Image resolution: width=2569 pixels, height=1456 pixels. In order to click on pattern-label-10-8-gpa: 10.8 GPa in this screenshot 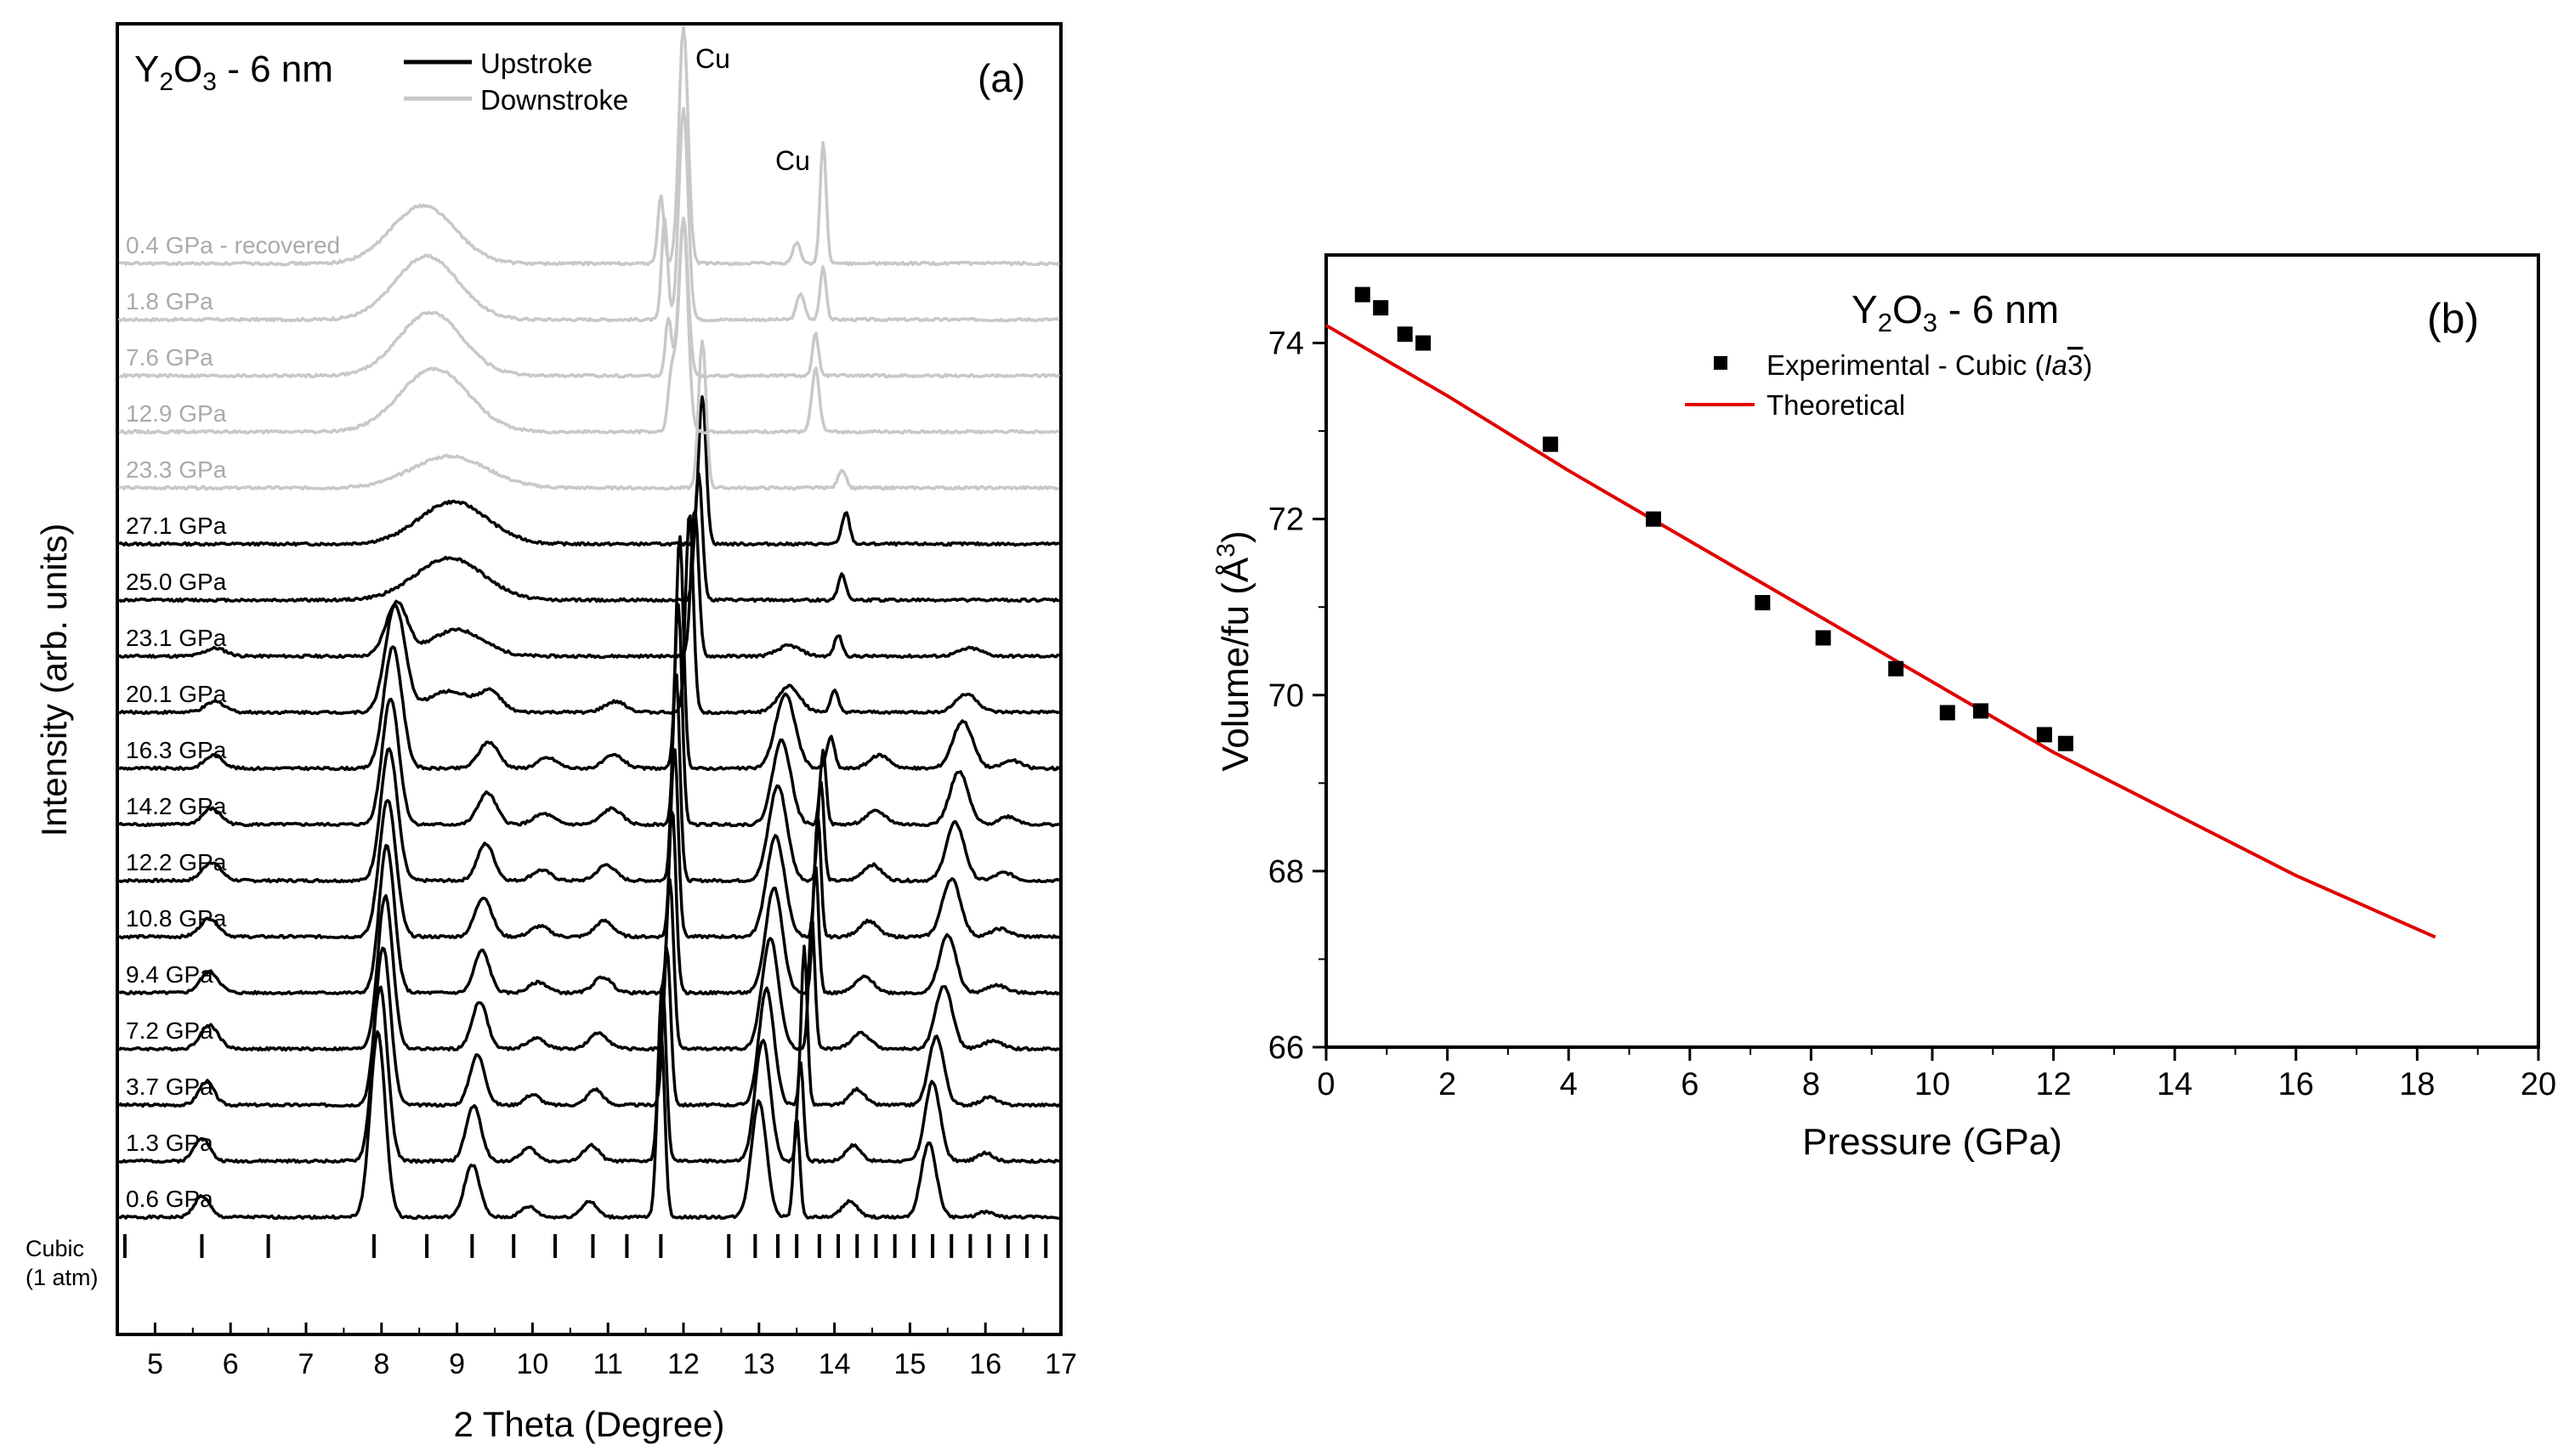, I will do `click(177, 918)`.